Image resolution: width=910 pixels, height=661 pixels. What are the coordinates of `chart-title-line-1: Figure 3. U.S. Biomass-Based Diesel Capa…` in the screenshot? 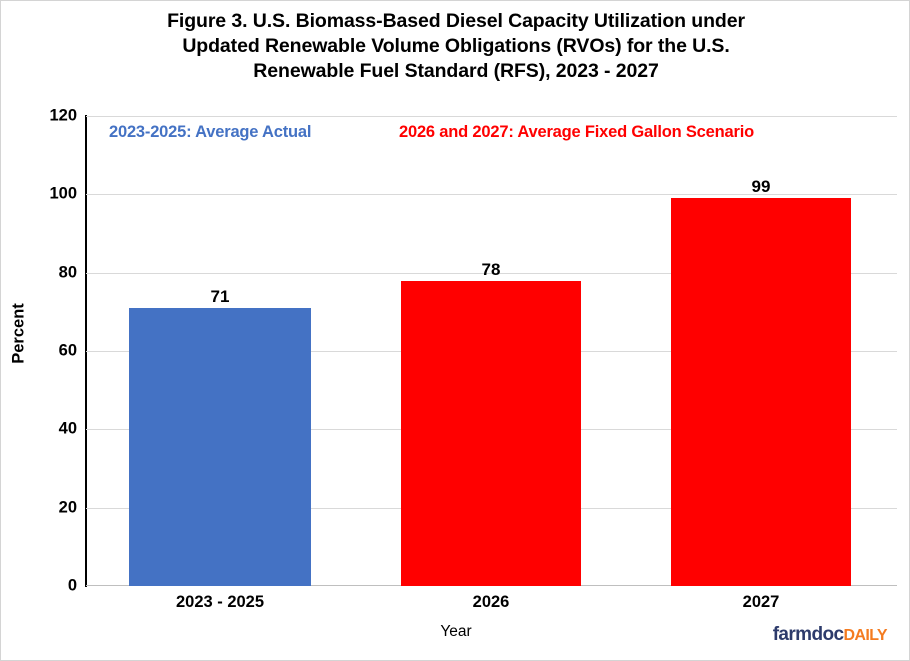 It's located at (456, 21).